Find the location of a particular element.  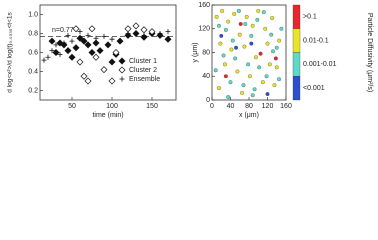

colorbar-label: 0.001-0.01 is located at coordinates (320, 64).